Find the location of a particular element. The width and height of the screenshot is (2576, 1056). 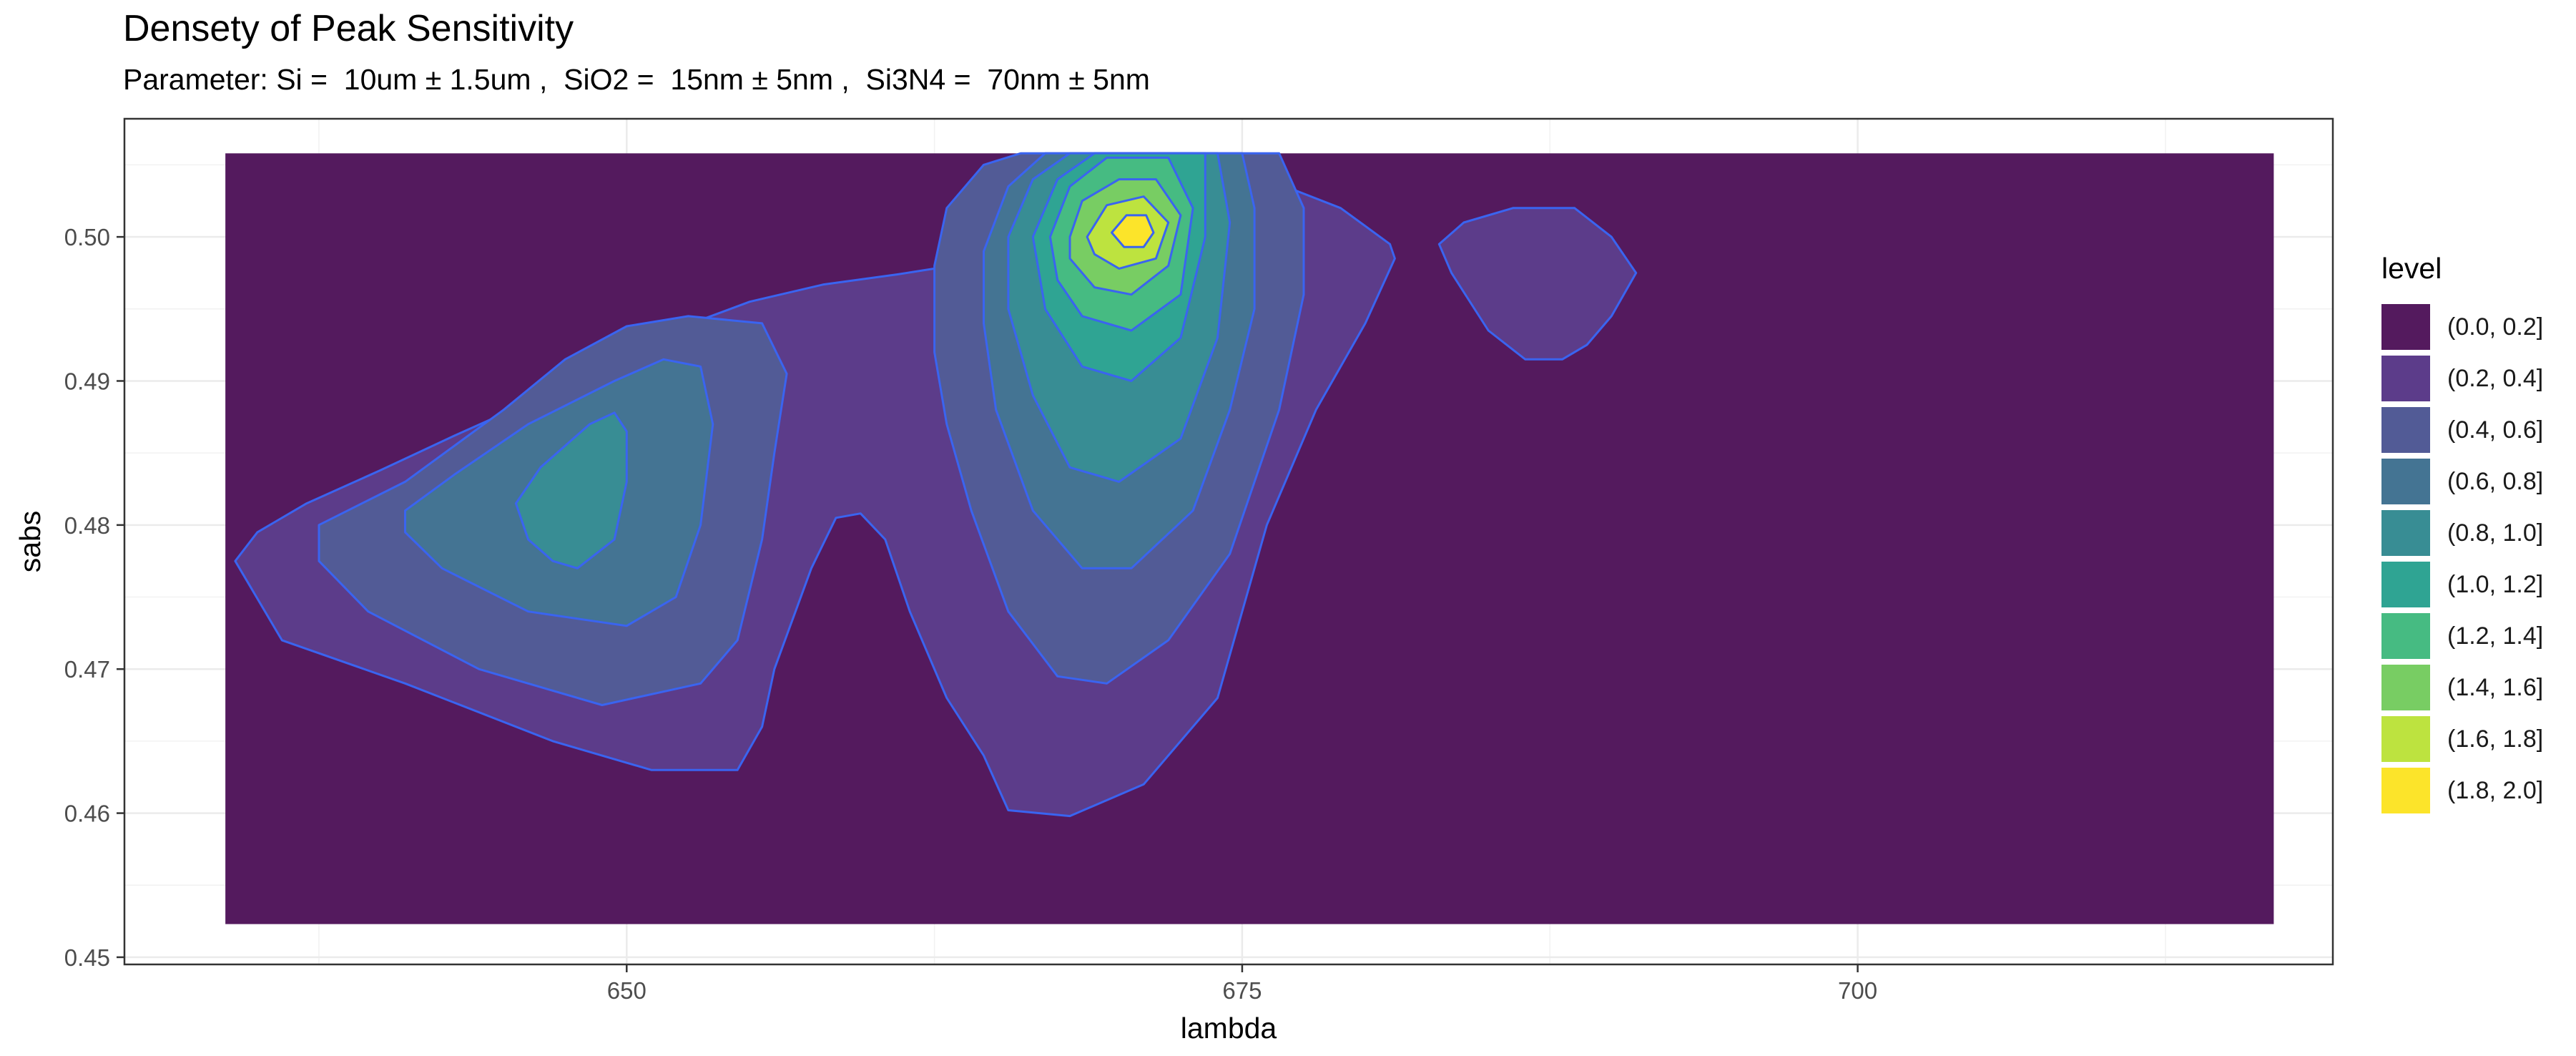

legend-entry: (1.0, 1.2] is located at coordinates (2462, 584).